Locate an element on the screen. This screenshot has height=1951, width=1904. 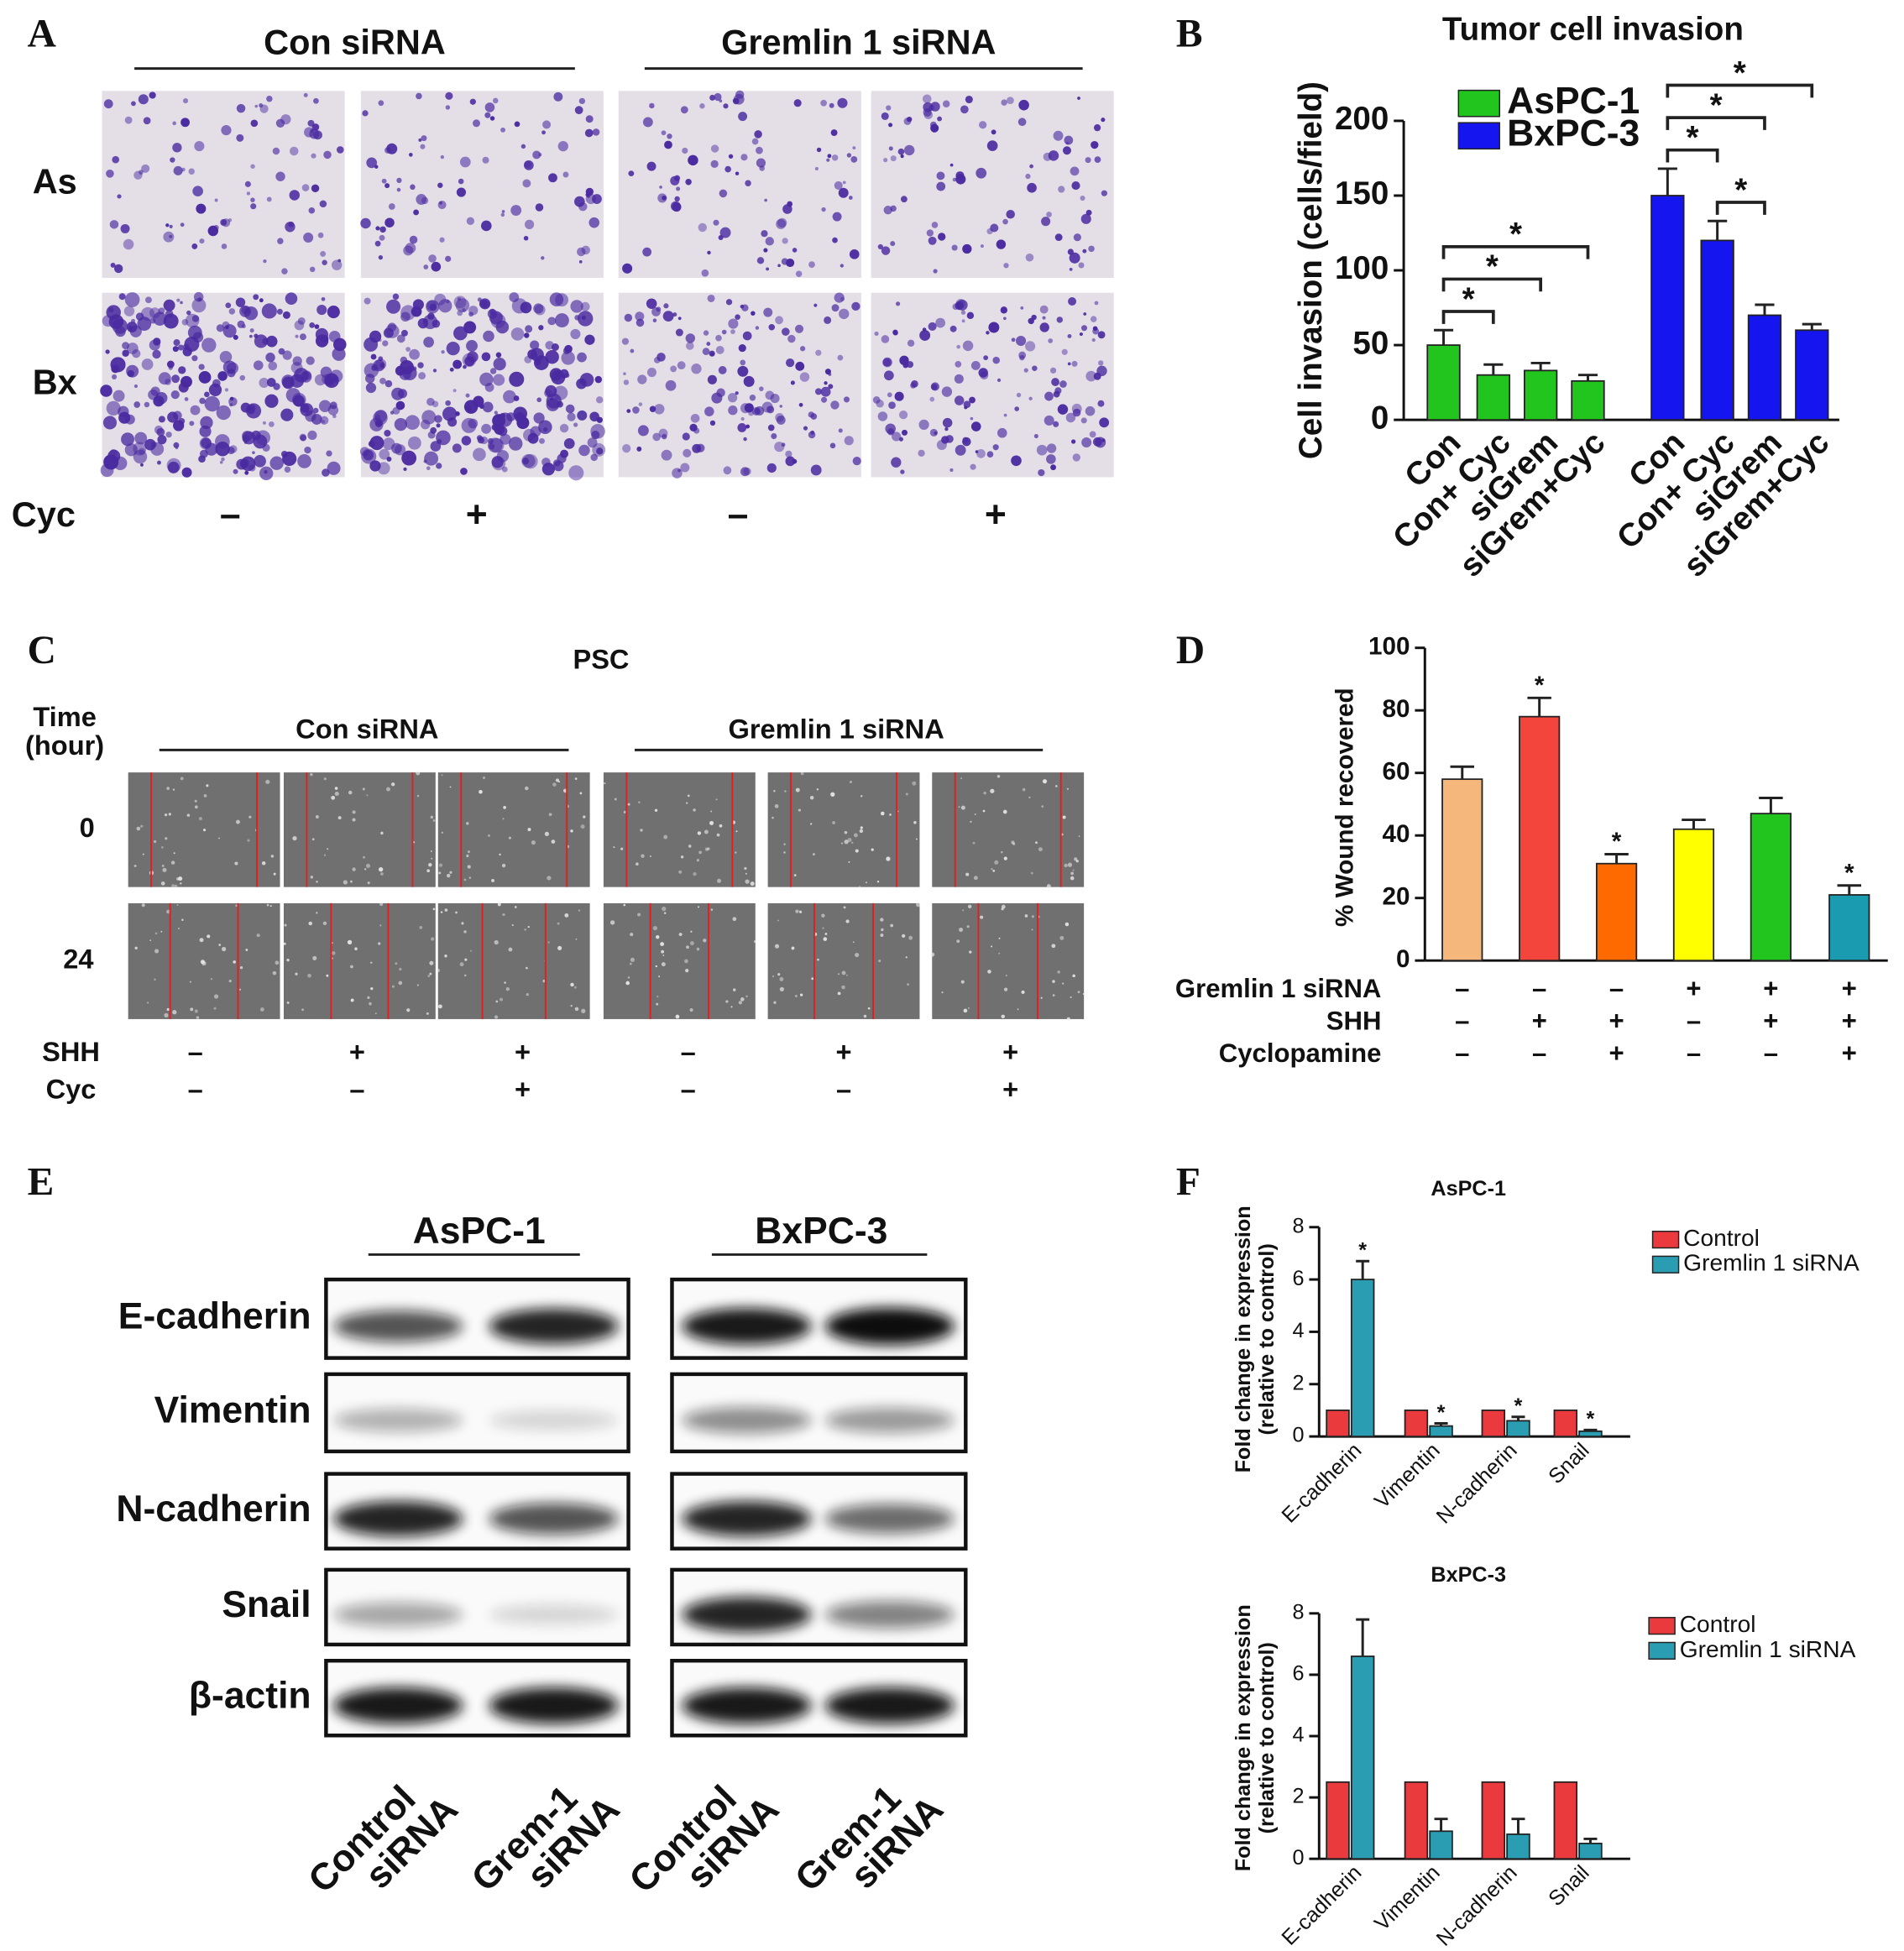
x-tick-label: Snail is located at coordinates (1568, 1463).